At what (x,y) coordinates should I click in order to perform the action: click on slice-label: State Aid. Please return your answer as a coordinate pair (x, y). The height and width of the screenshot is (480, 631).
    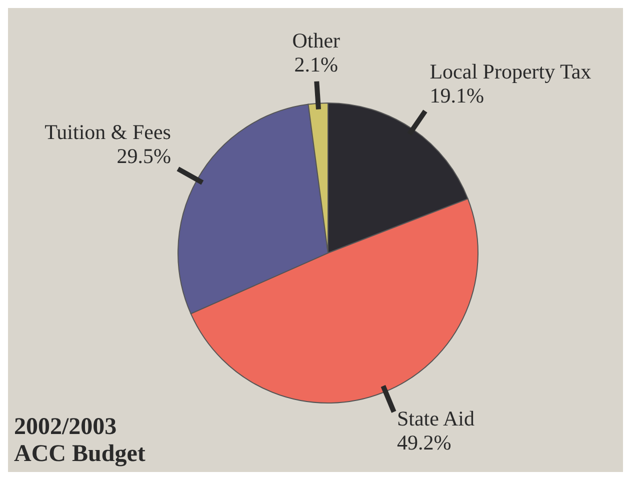
    Looking at the image, I should click on (436, 418).